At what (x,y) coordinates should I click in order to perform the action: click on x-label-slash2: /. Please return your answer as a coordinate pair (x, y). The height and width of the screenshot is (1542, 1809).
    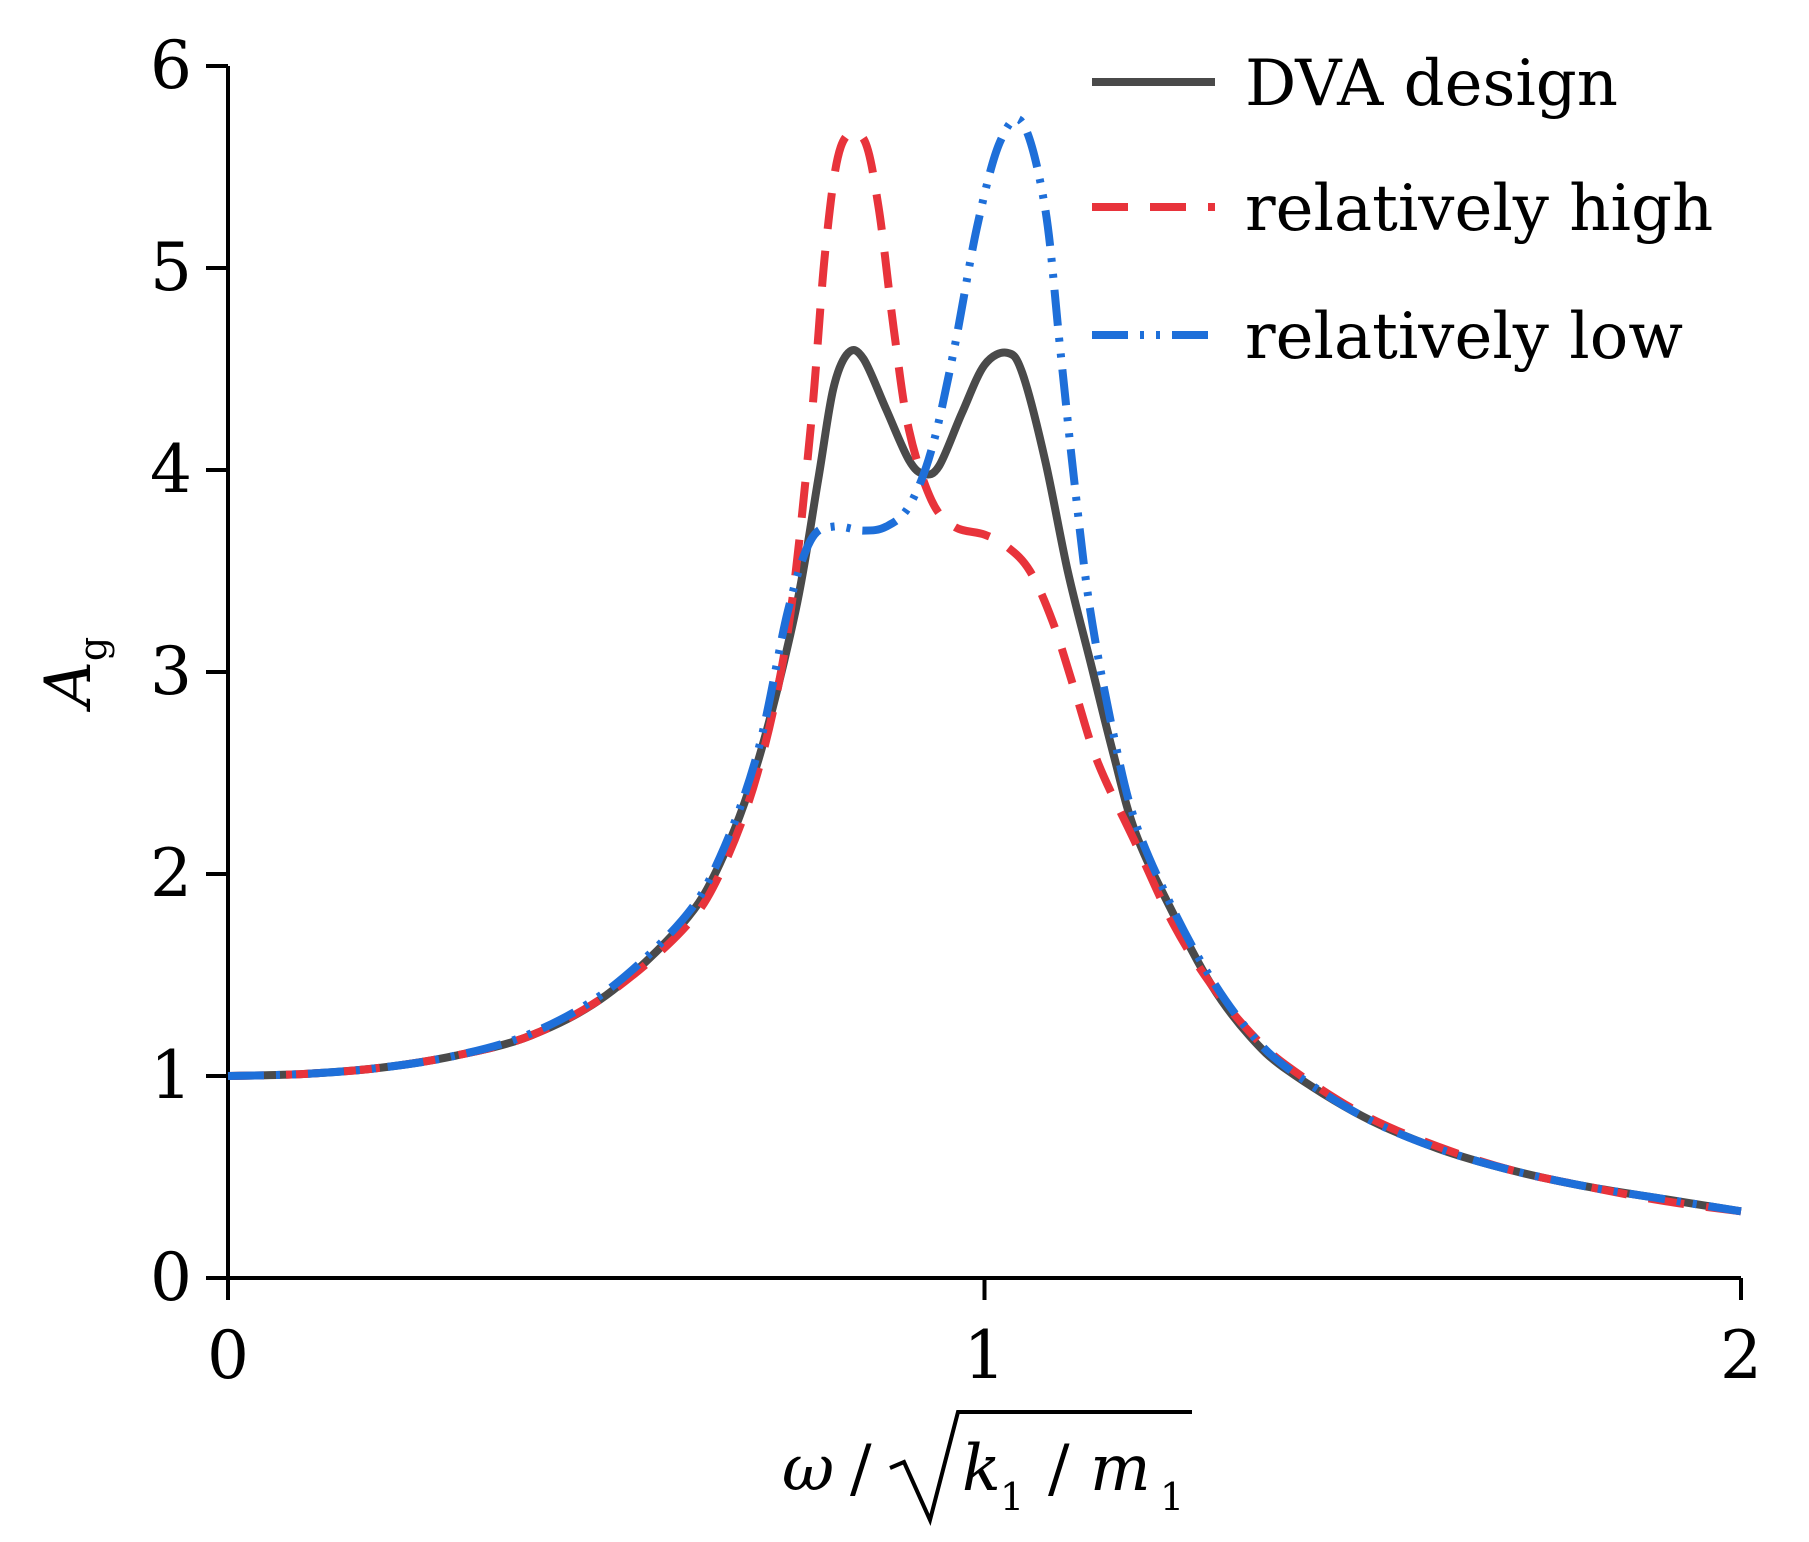
    Looking at the image, I should click on (1059, 1469).